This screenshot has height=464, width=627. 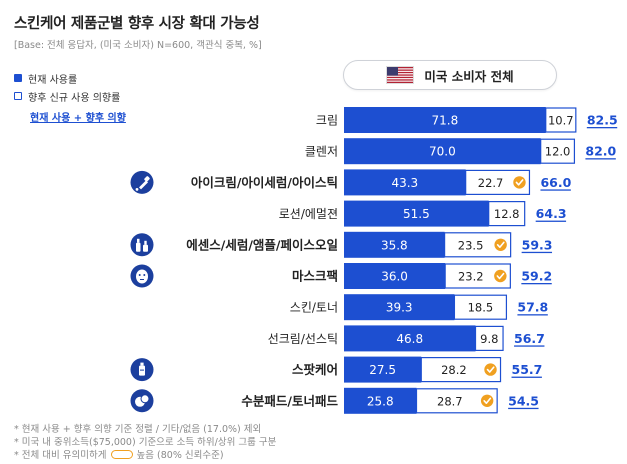 I want to click on category-label: 로션/에멀젼, so click(x=308, y=214).